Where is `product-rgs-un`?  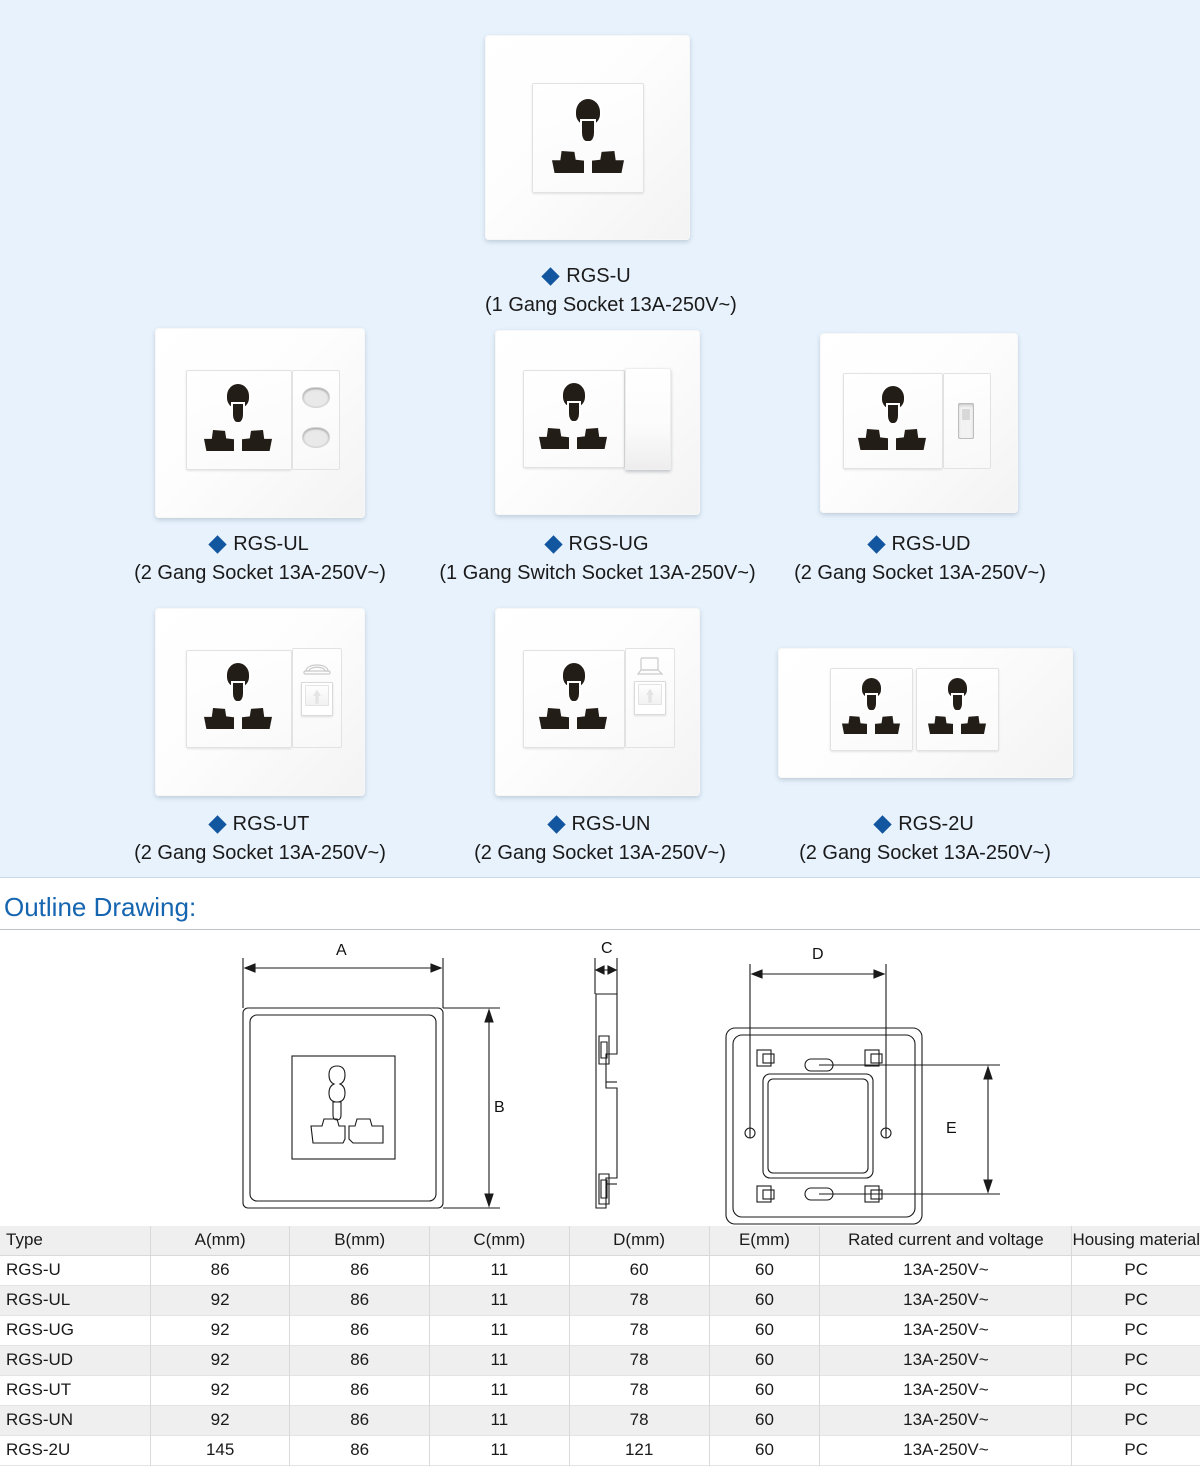 product-rgs-un is located at coordinates (597, 702).